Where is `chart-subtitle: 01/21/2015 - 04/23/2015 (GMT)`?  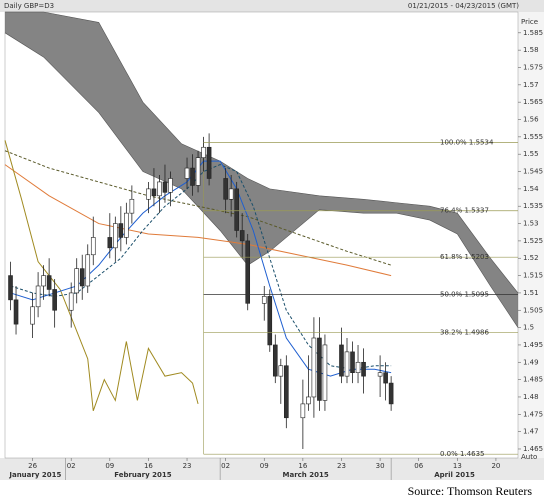 chart-subtitle: 01/21/2015 - 04/23/2015 (GMT) is located at coordinates (463, 6).